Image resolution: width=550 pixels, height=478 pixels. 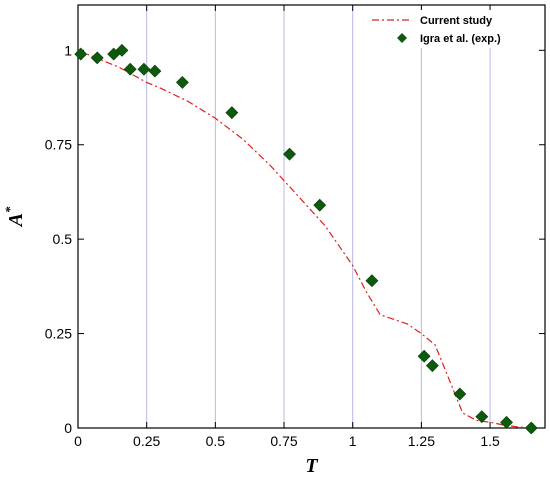 What do you see at coordinates (78, 441) in the screenshot?
I see `x-tick-label: 0` at bounding box center [78, 441].